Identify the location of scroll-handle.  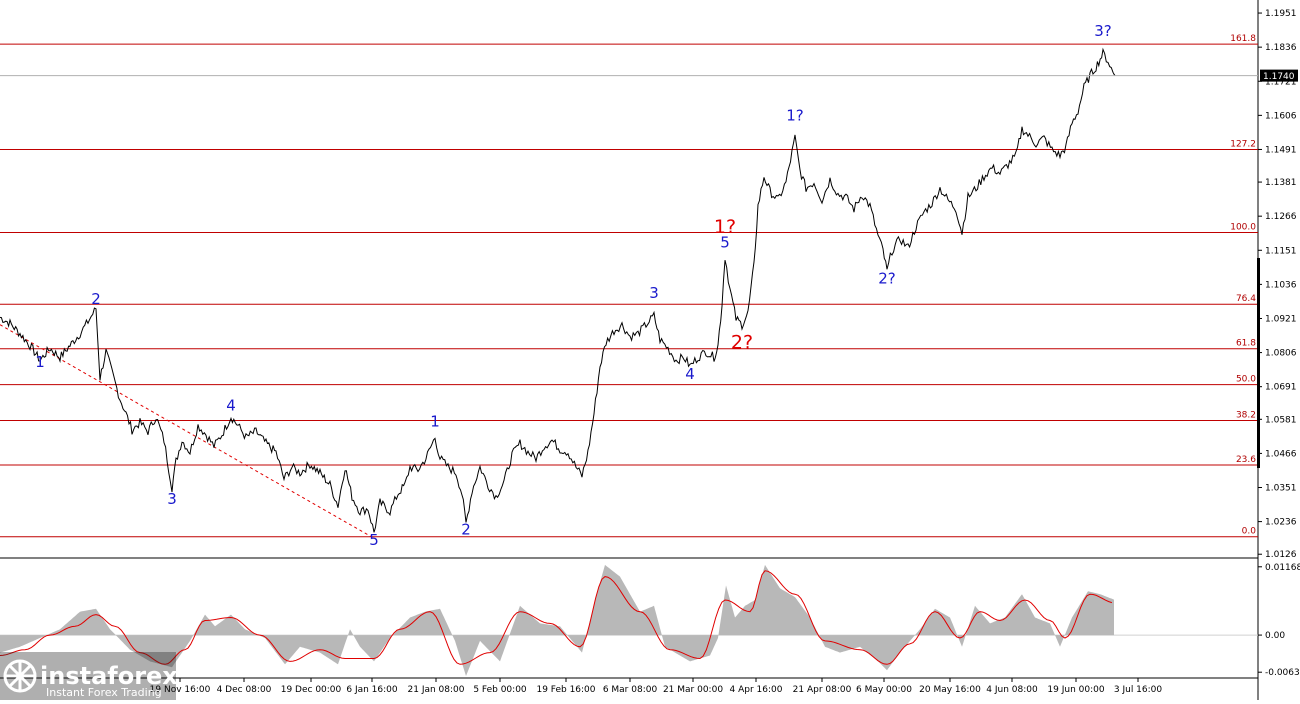
(1258, 363).